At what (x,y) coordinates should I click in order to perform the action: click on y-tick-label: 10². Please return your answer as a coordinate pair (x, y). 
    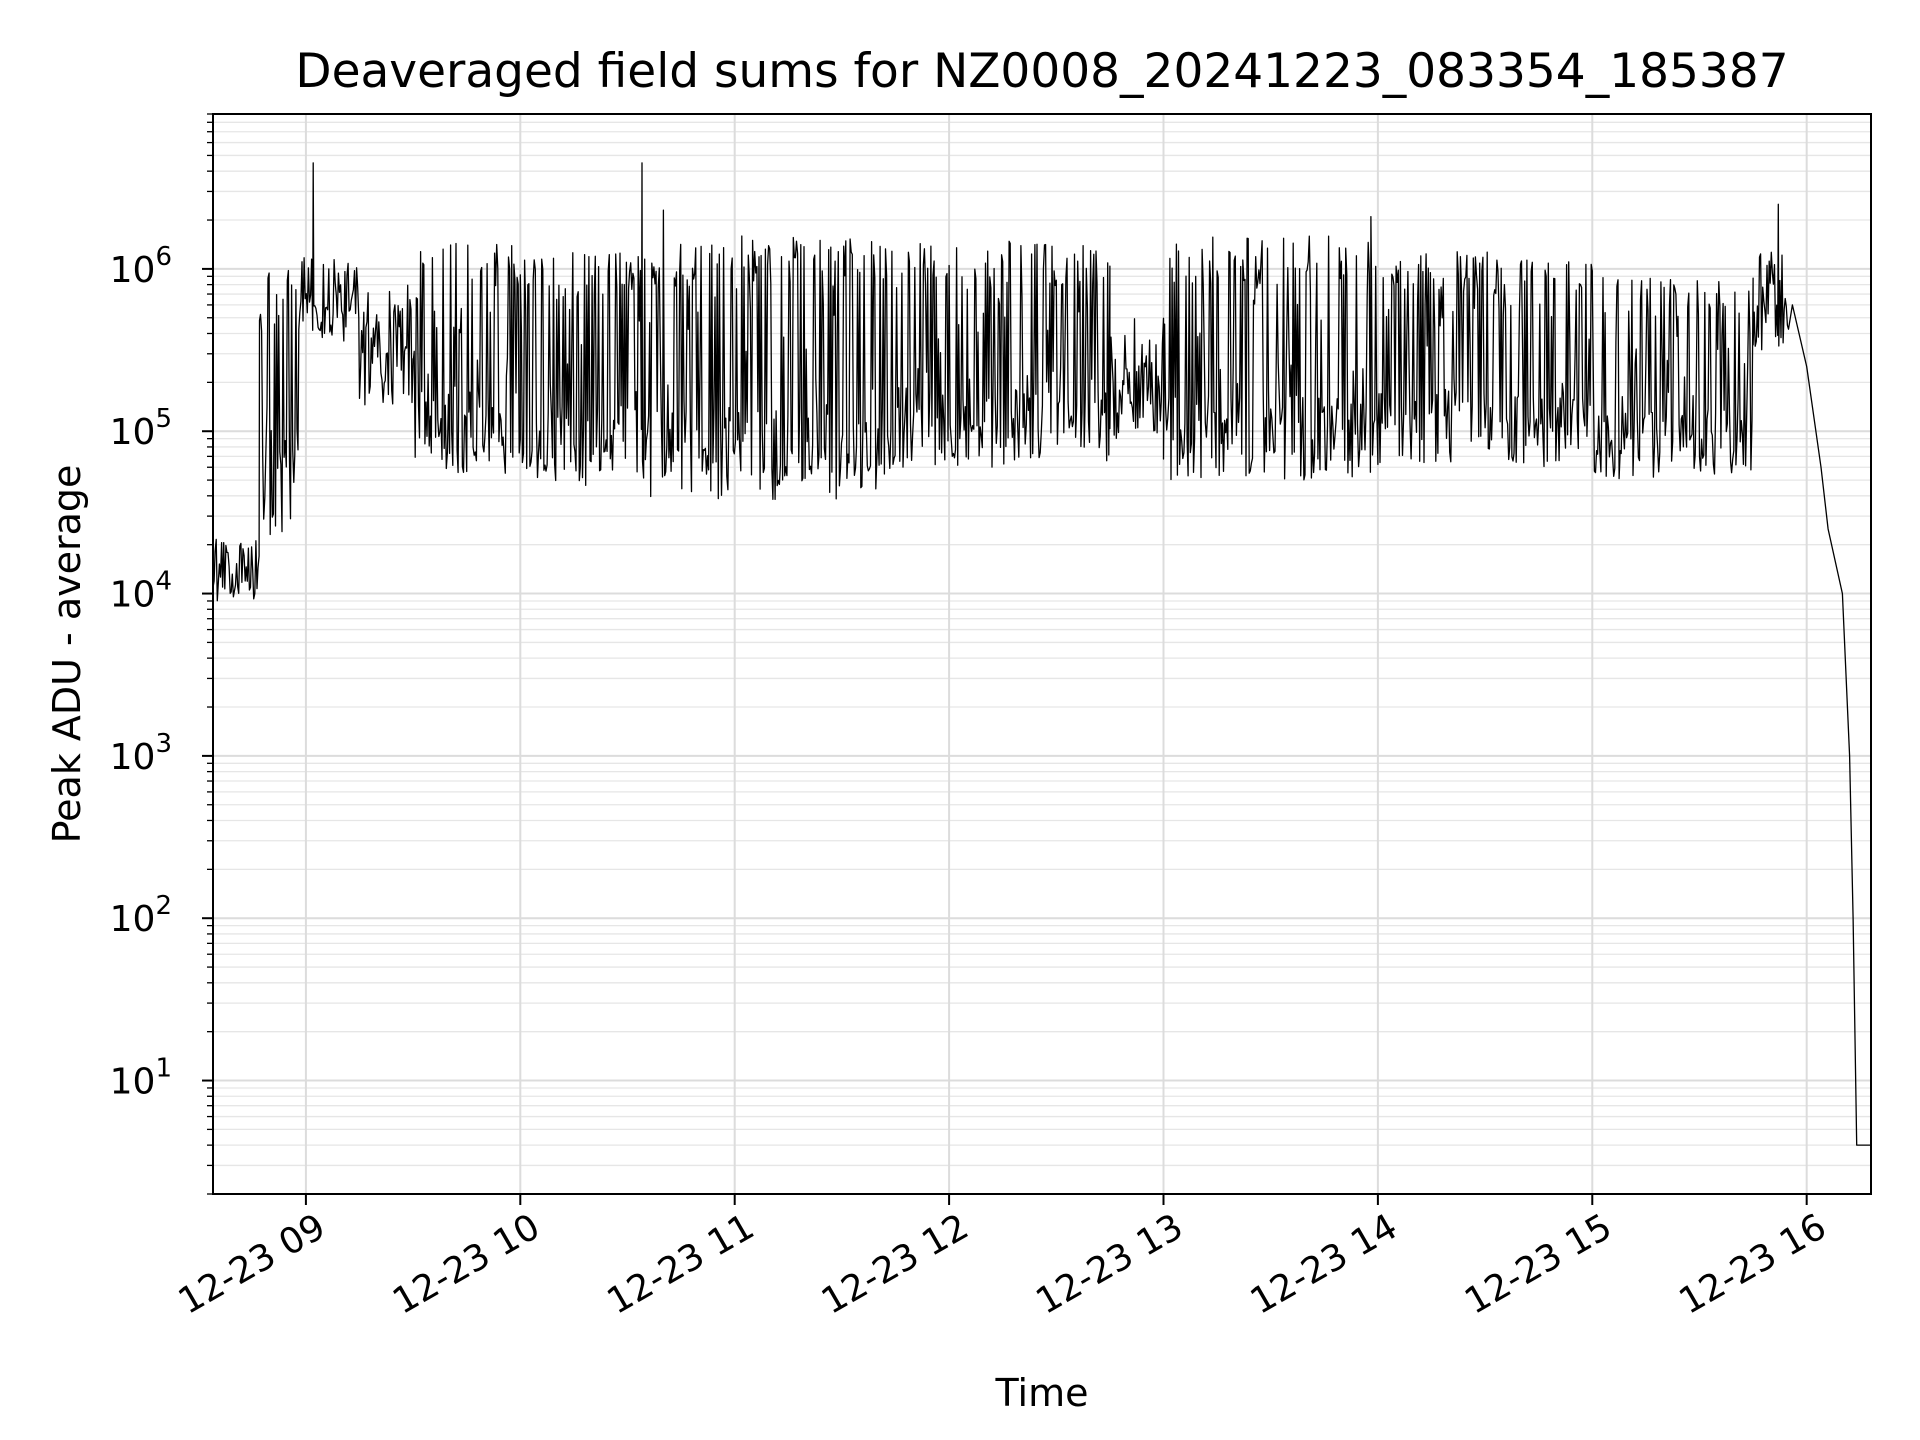
    Looking at the image, I should click on (141, 915).